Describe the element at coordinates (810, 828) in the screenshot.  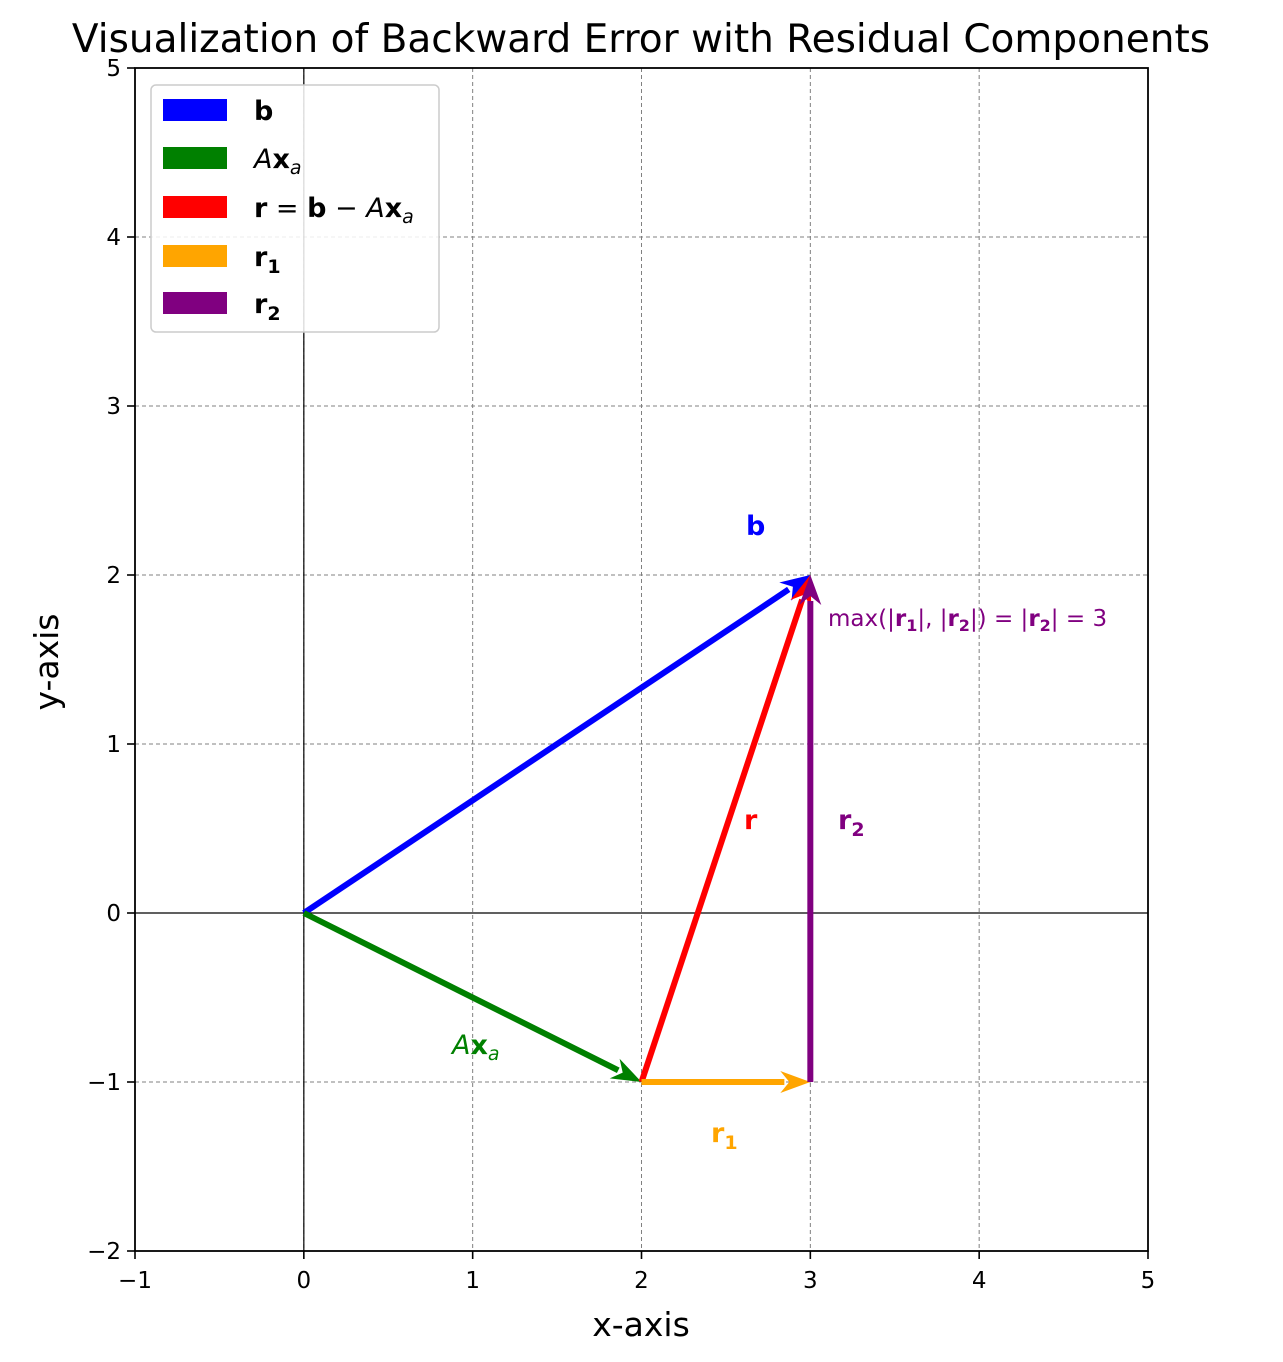
I see `vector-r2` at that location.